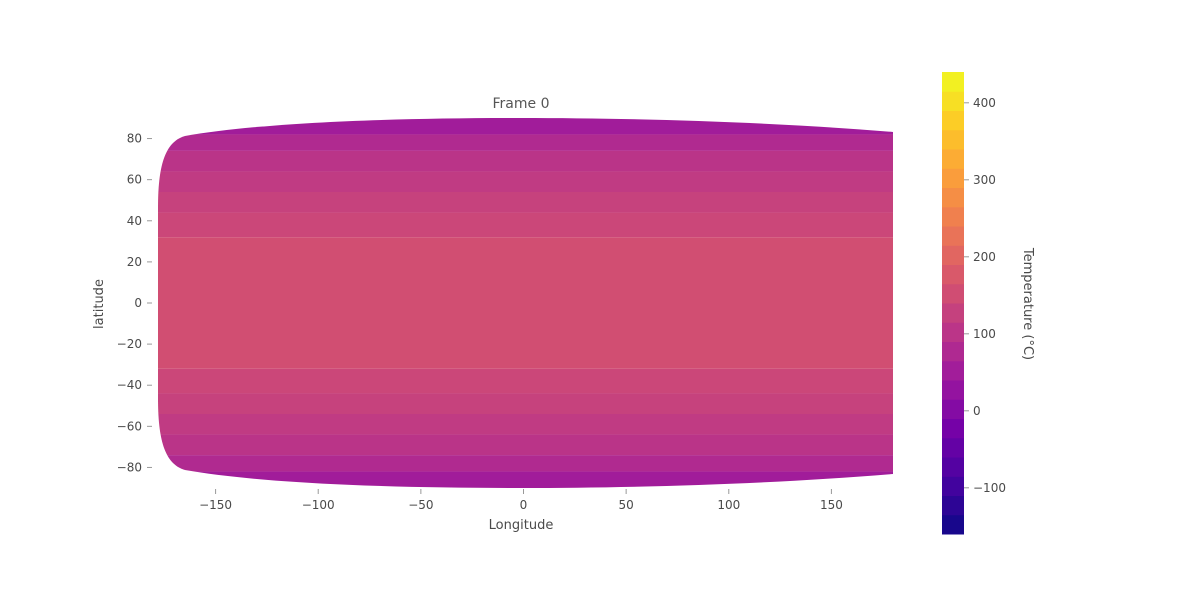 The image size is (1200, 600). I want to click on colorbar-tick-label: 100, so click(984, 334).